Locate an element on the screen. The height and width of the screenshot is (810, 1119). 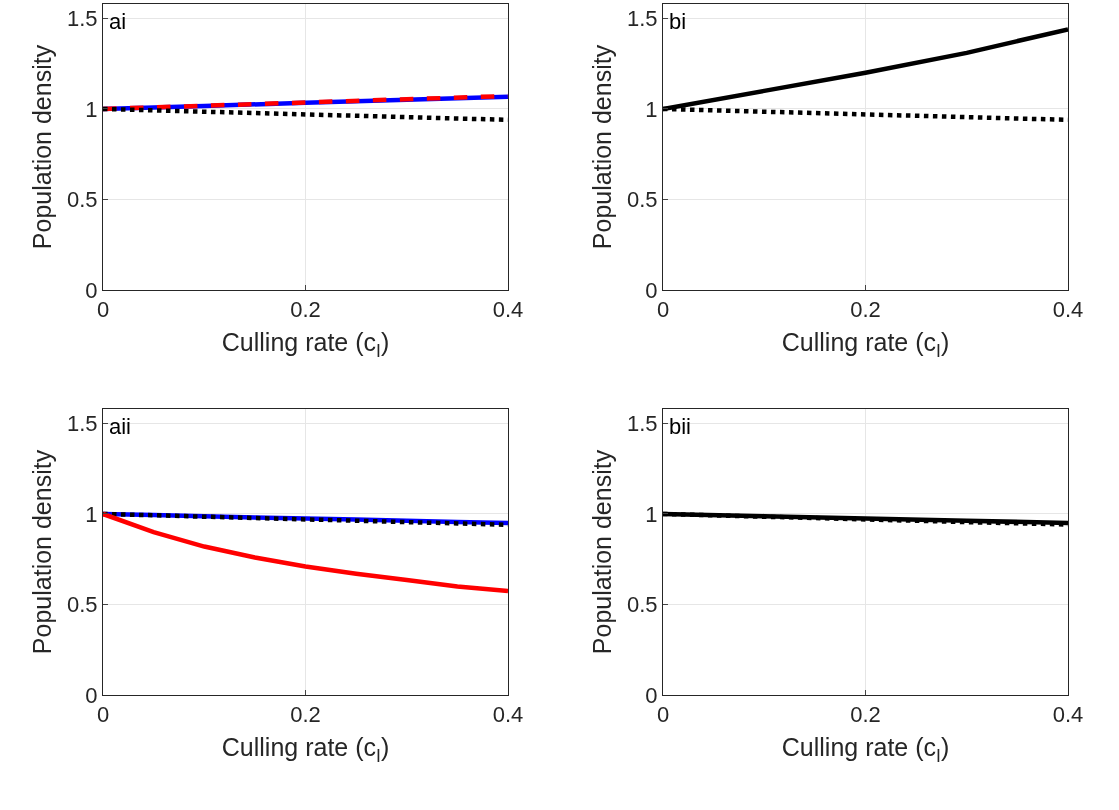
annotation: aii is located at coordinates (120, 426).